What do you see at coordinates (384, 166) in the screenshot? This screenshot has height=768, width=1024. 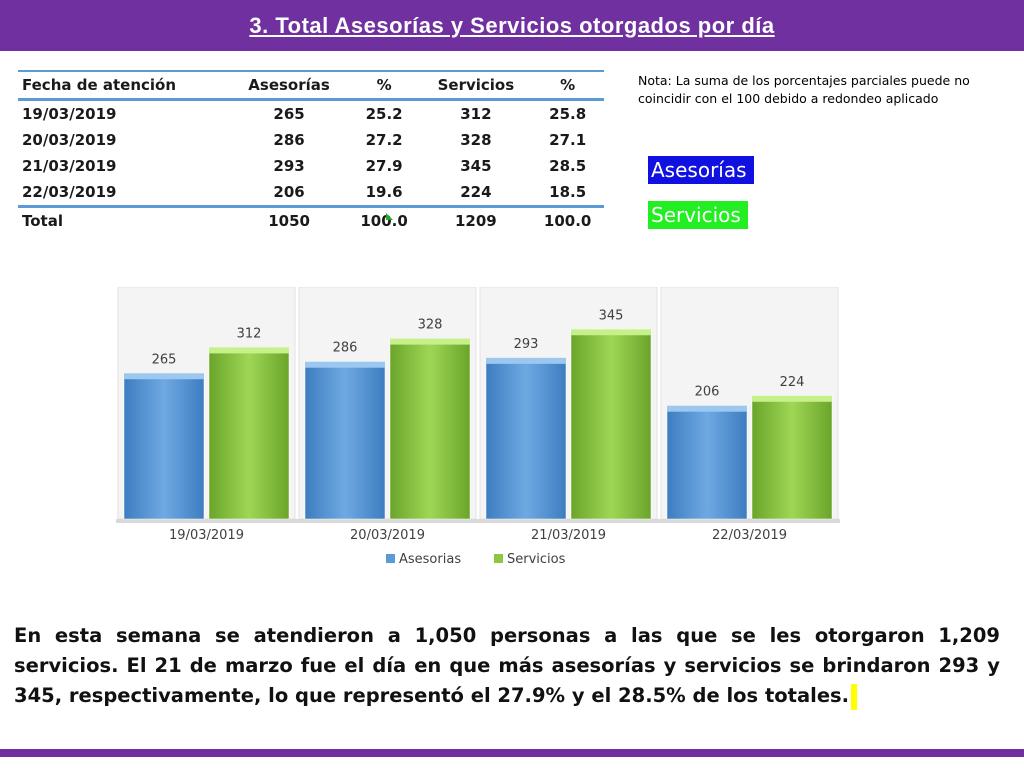 I see `table-cell: 27.9` at bounding box center [384, 166].